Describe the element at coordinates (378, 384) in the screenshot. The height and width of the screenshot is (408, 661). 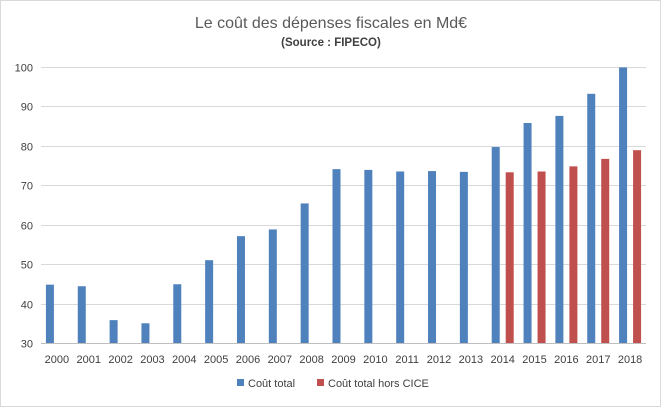
I see `legend-label: Coût total hors CICE` at that location.